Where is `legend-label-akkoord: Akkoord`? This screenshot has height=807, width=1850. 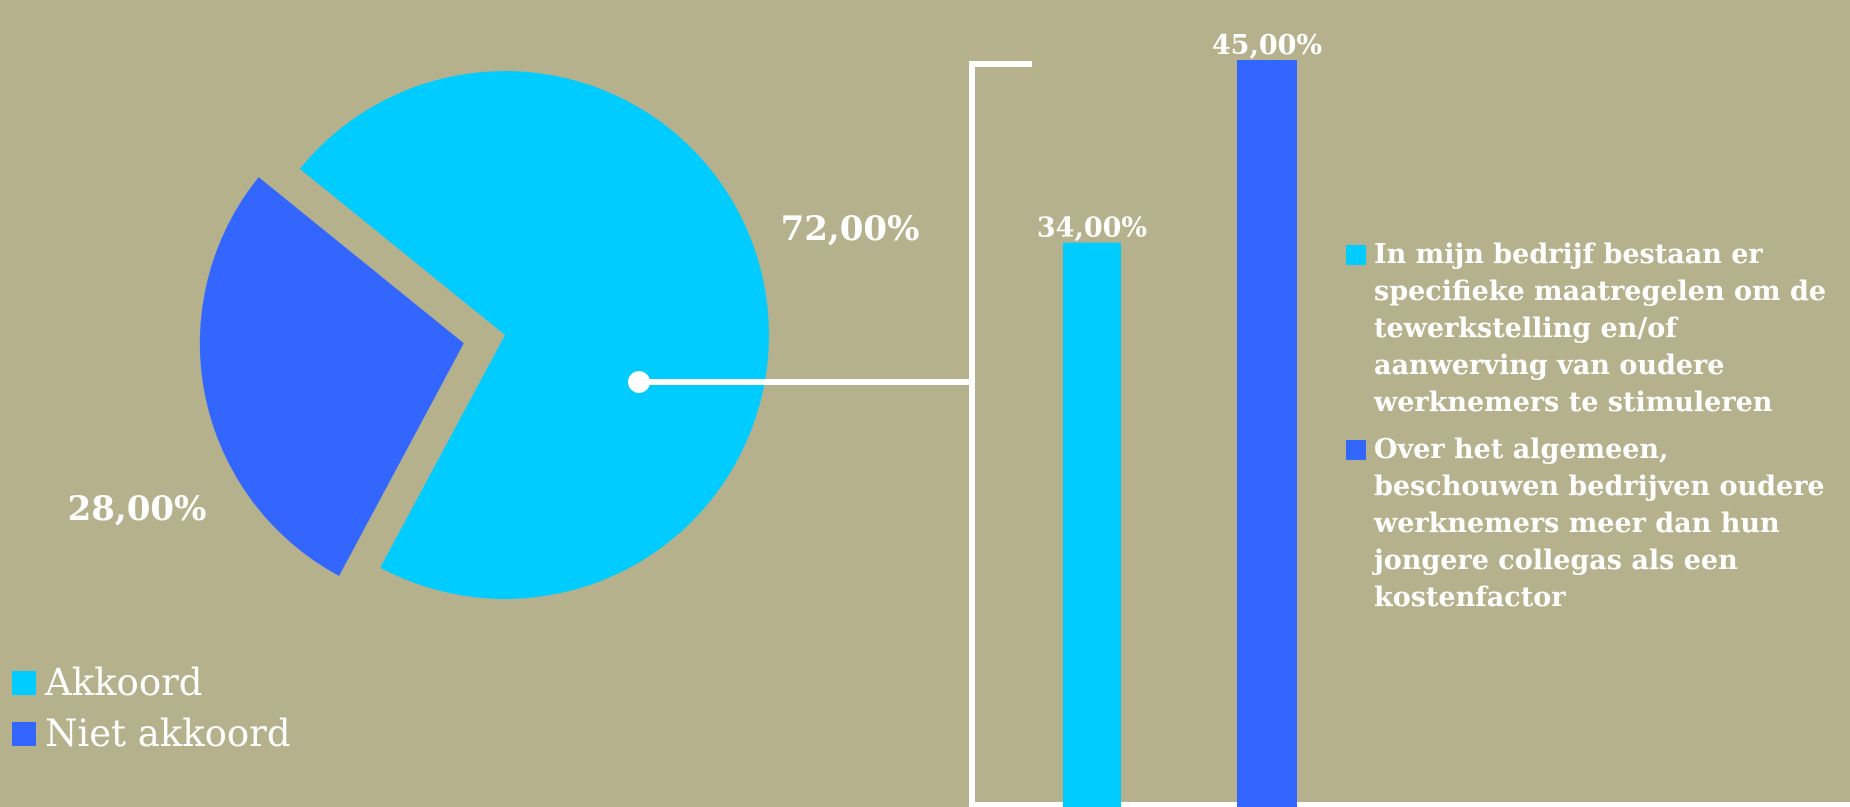
legend-label-akkoord: Akkoord is located at coordinates (124, 682).